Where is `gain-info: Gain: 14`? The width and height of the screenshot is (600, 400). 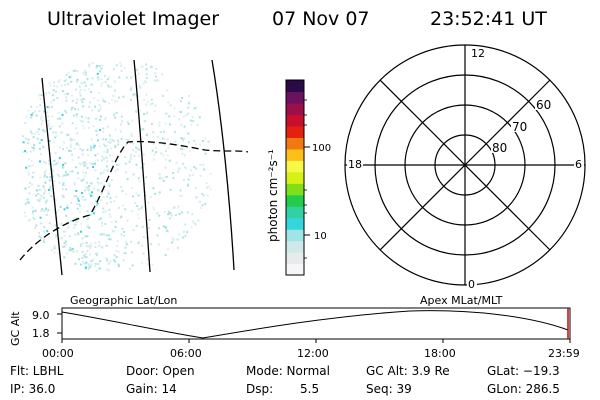 gain-info: Gain: 14 is located at coordinates (151, 389).